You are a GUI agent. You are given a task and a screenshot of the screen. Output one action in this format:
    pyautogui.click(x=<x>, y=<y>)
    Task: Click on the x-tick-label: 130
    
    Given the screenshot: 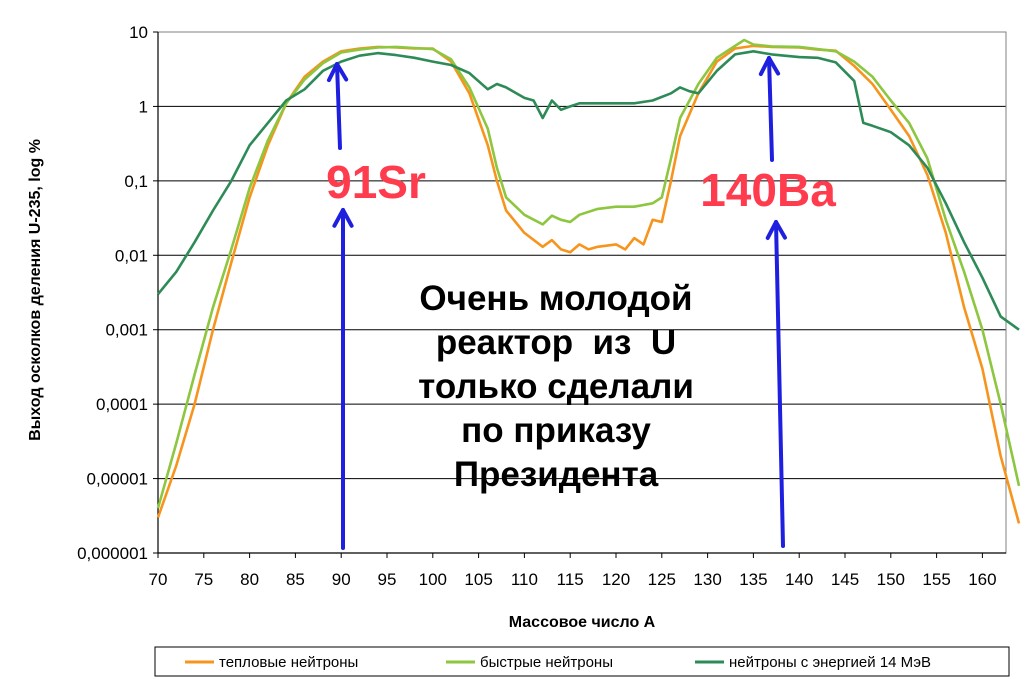 What is the action you would take?
    pyautogui.click(x=707, y=579)
    